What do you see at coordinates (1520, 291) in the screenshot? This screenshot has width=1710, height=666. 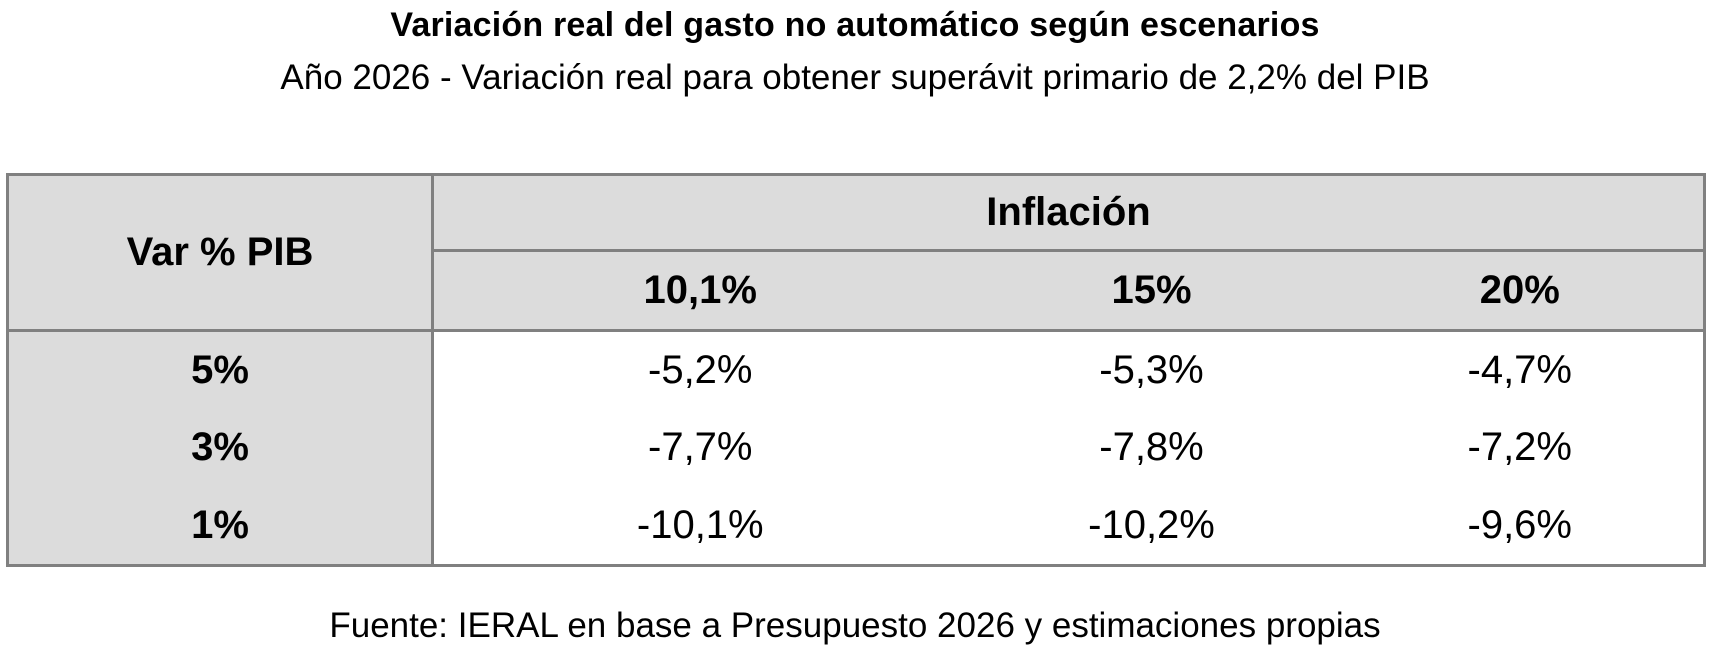 I see `inflation-rate-header-3: 20%` at bounding box center [1520, 291].